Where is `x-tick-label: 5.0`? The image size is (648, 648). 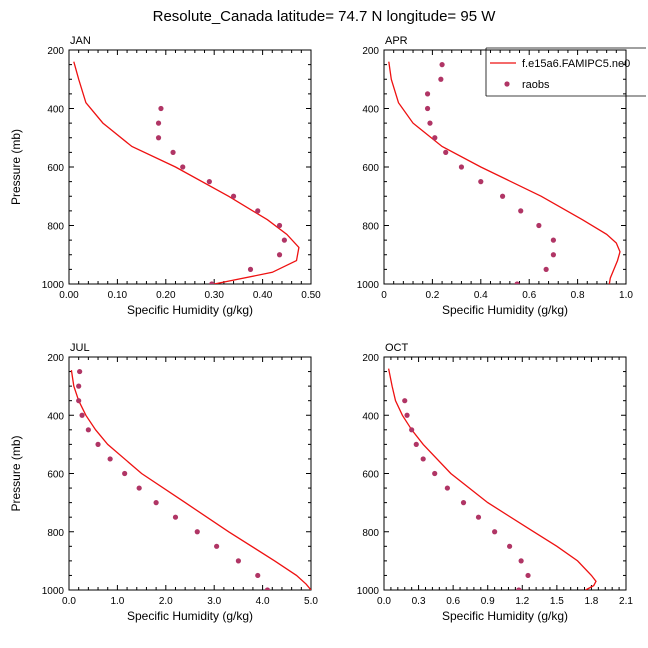
x-tick-label: 5.0 is located at coordinates (311, 601).